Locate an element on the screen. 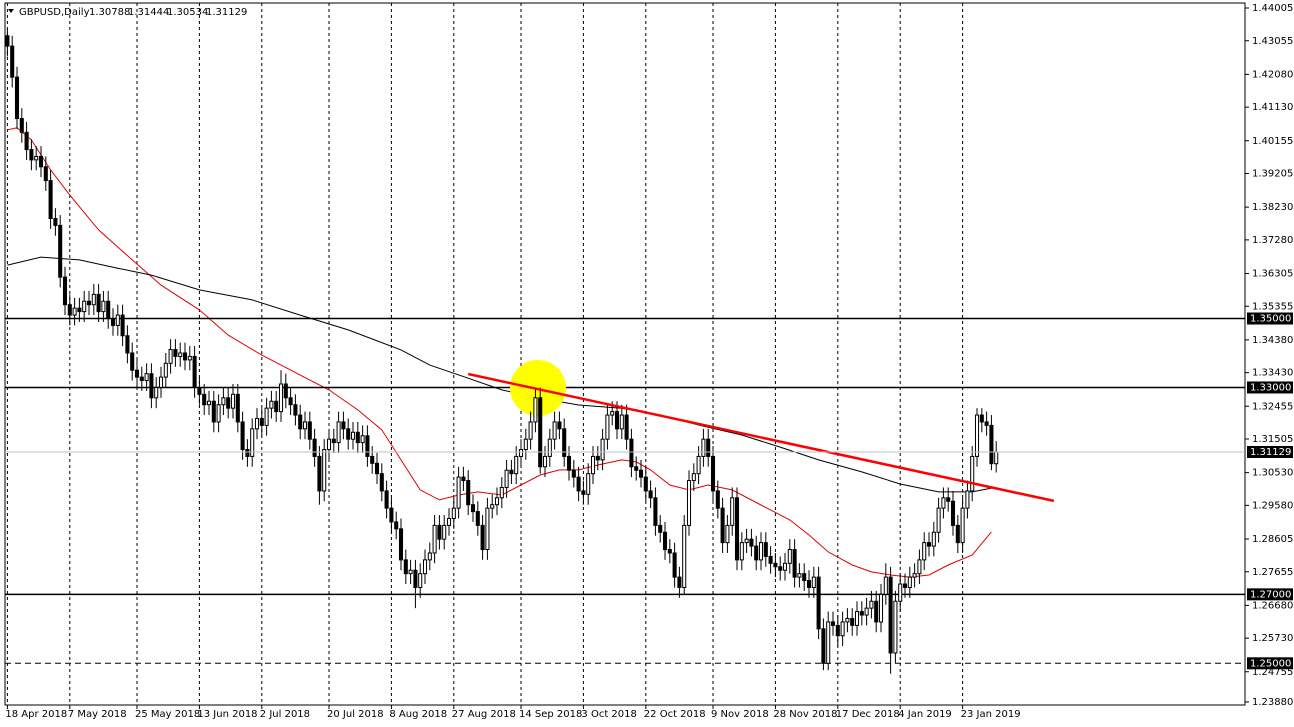 The height and width of the screenshot is (727, 1294). trendline is located at coordinates (761, 437).